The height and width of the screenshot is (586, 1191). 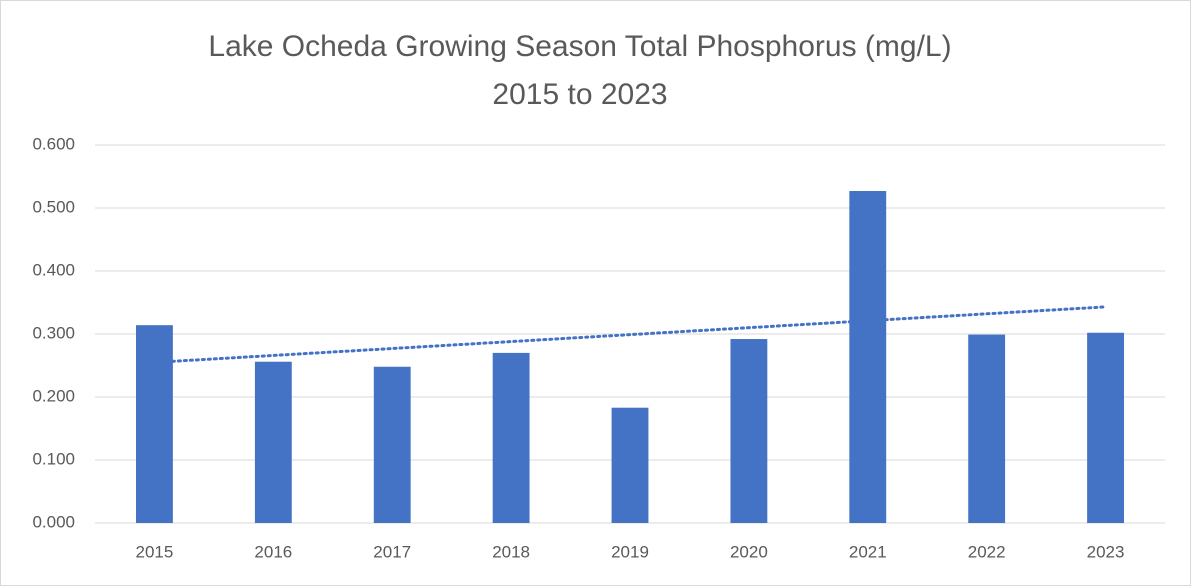 What do you see at coordinates (53, 332) in the screenshot?
I see `y-tick-label: 0.300` at bounding box center [53, 332].